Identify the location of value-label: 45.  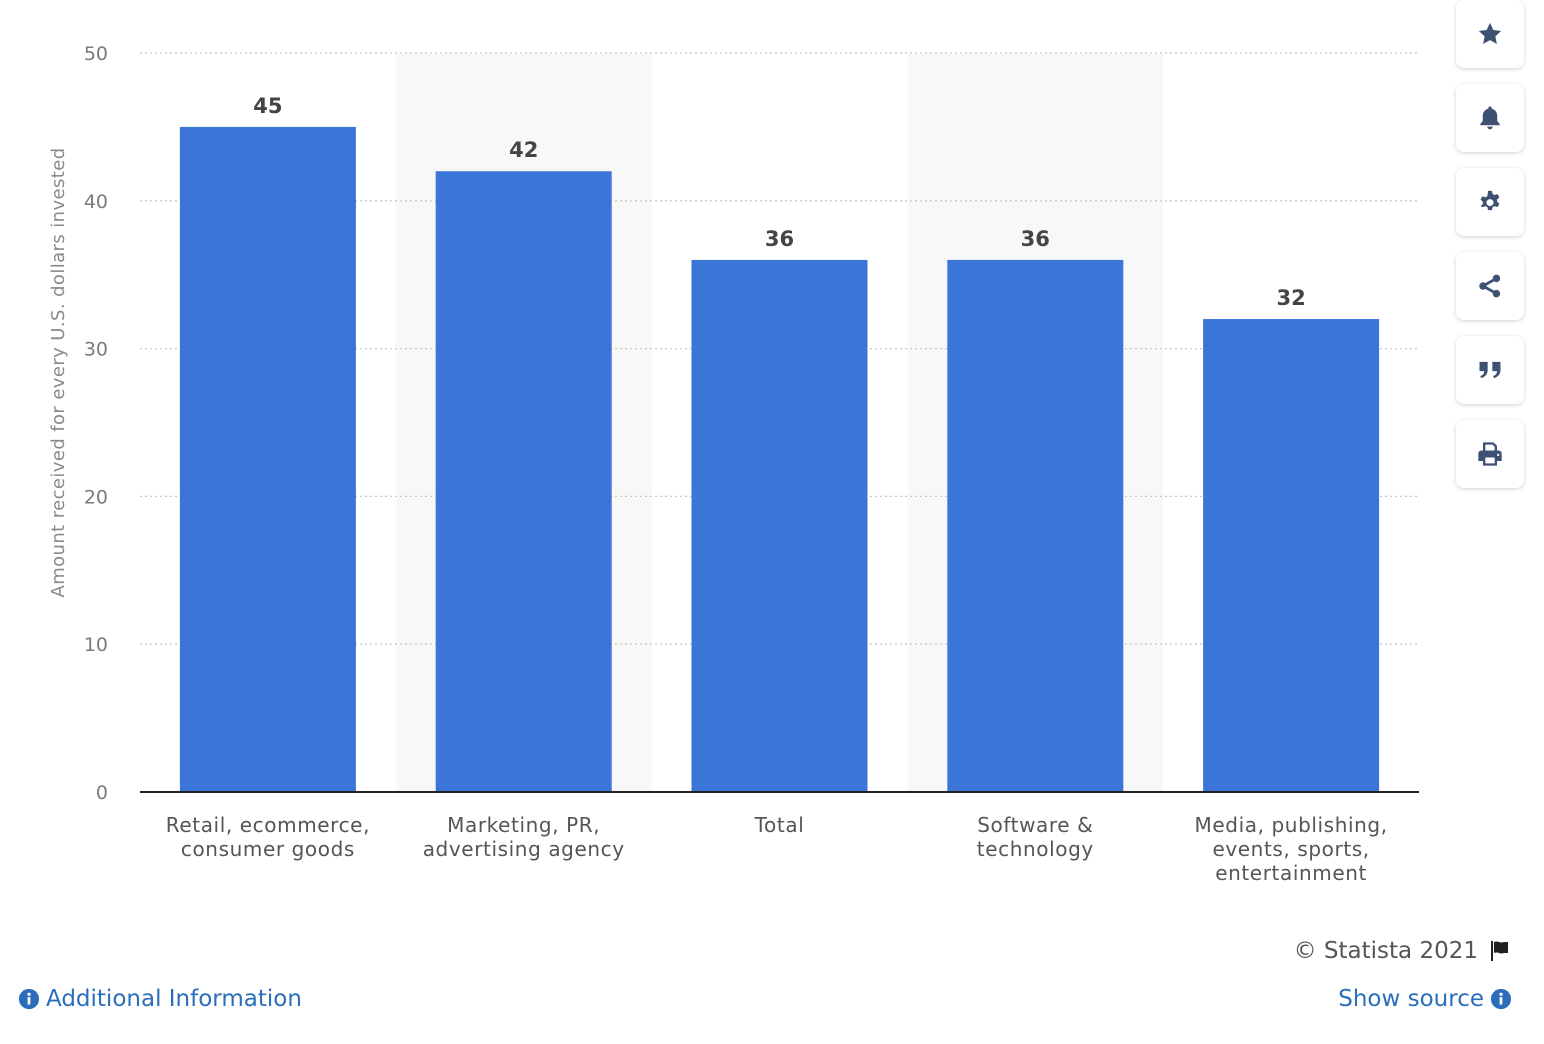
(267, 106).